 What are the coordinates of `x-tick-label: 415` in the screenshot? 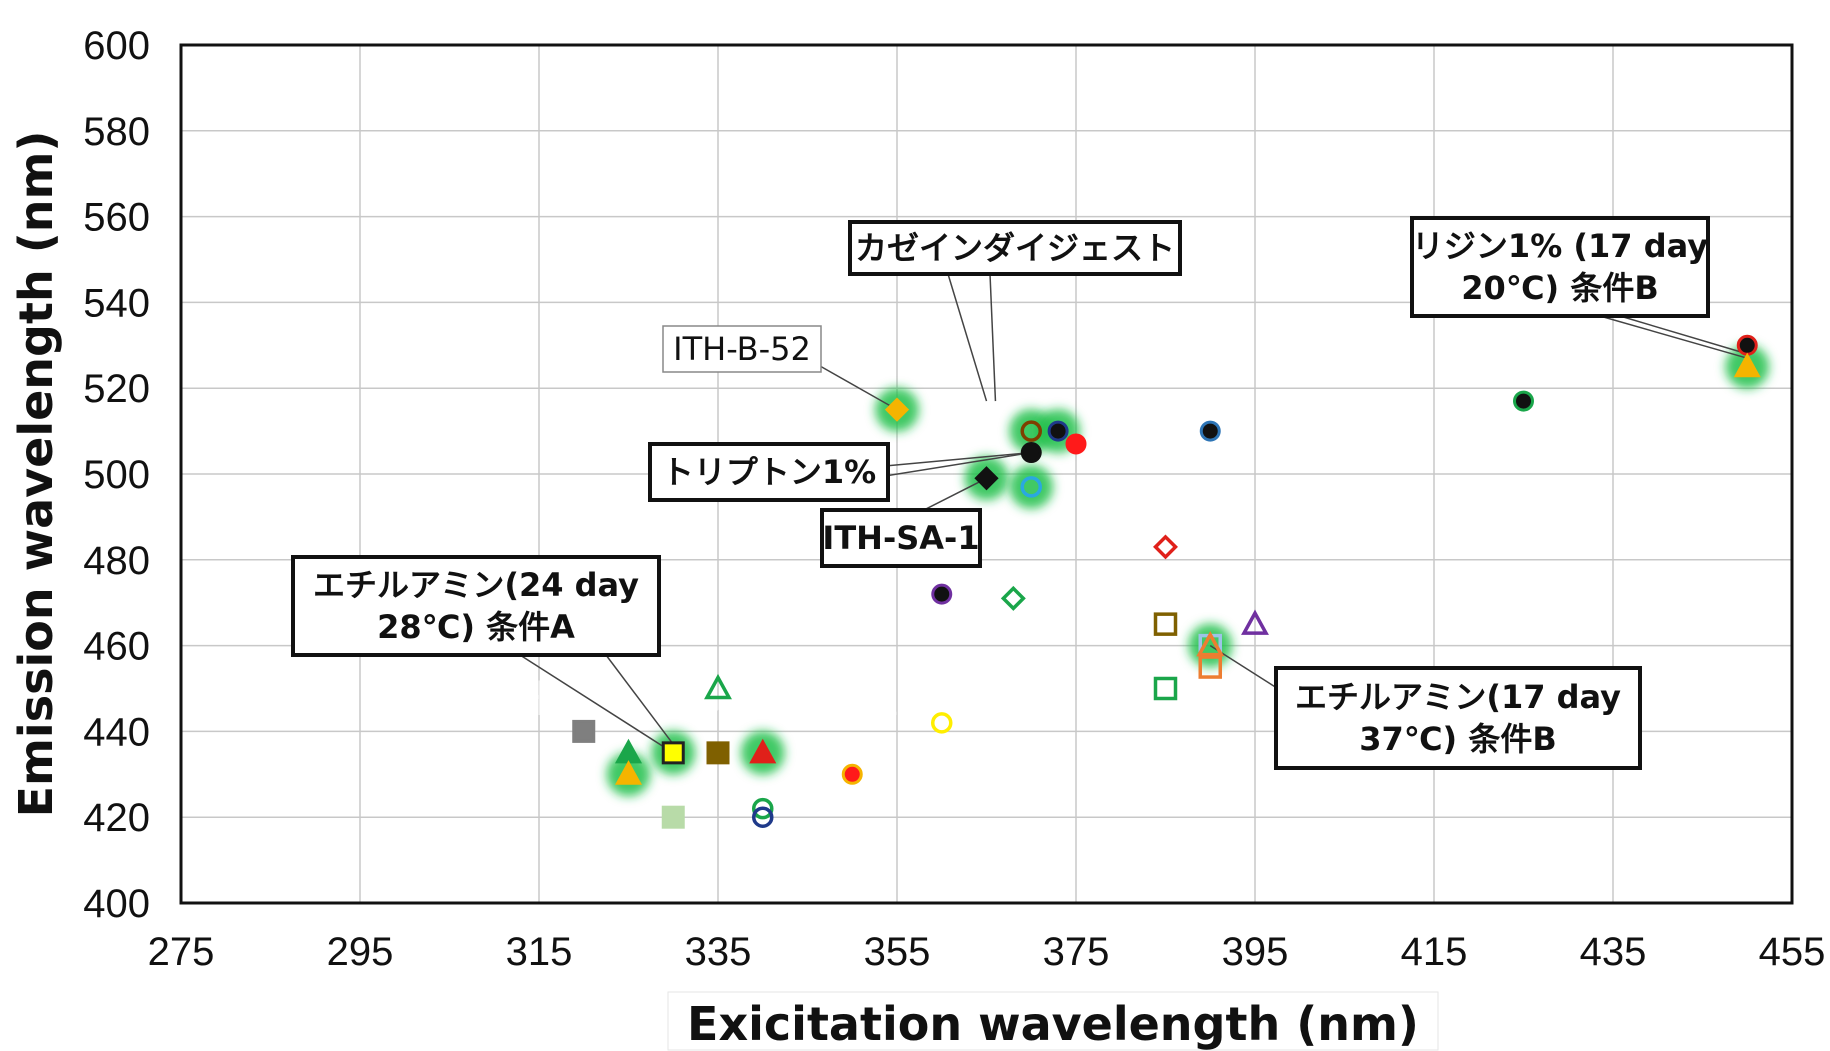 It's located at (1434, 952).